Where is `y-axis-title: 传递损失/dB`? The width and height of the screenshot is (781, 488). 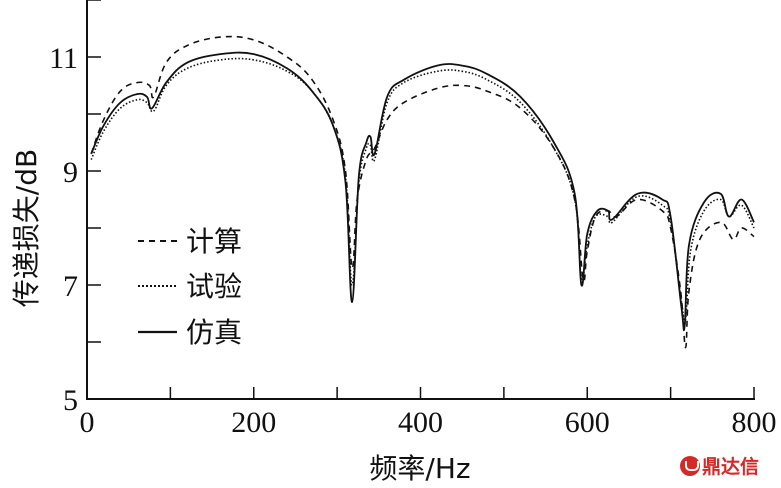
y-axis-title: 传递损失/dB is located at coordinates (26, 228).